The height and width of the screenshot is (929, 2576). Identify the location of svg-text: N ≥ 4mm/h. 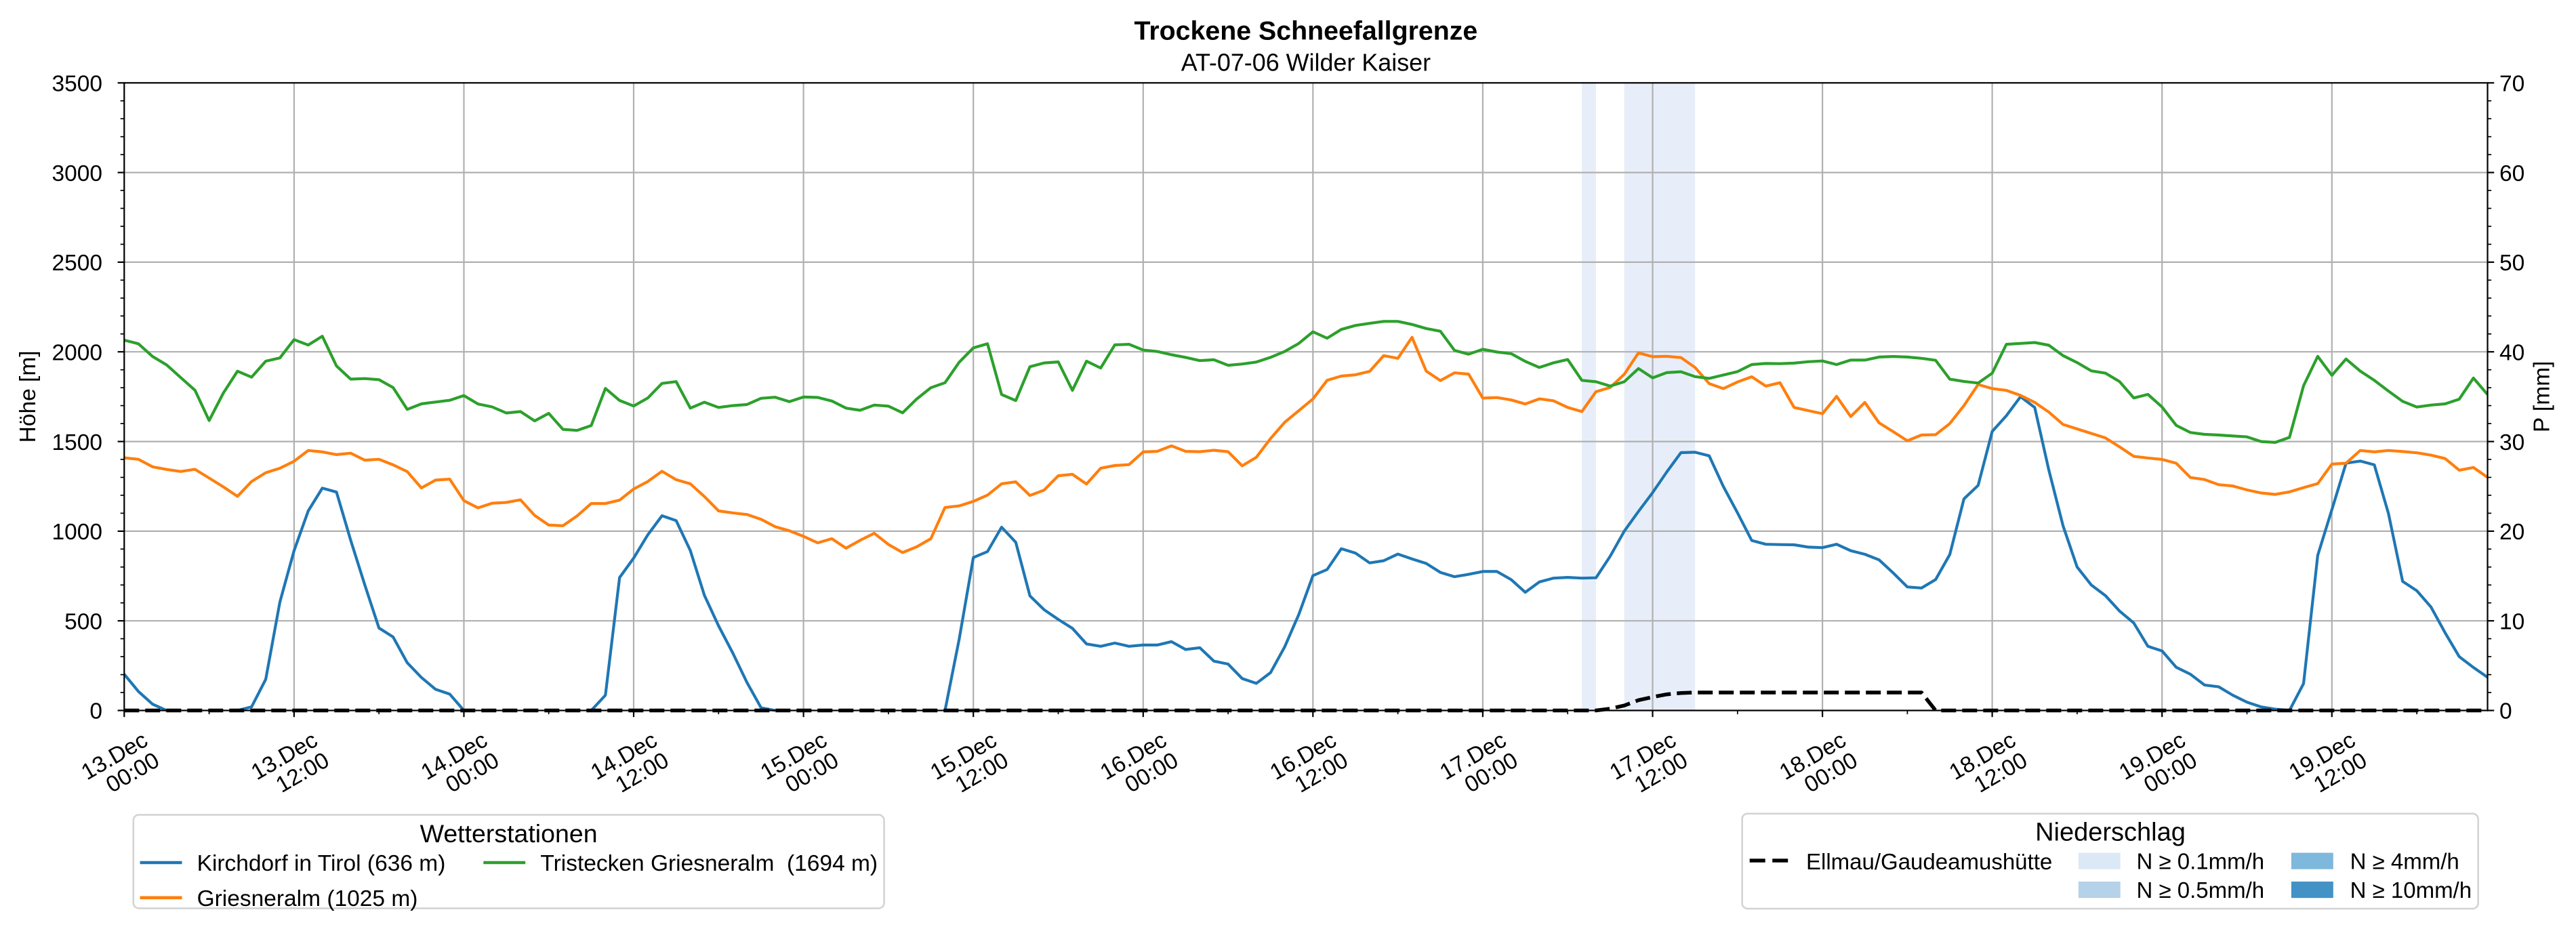
(2405, 862).